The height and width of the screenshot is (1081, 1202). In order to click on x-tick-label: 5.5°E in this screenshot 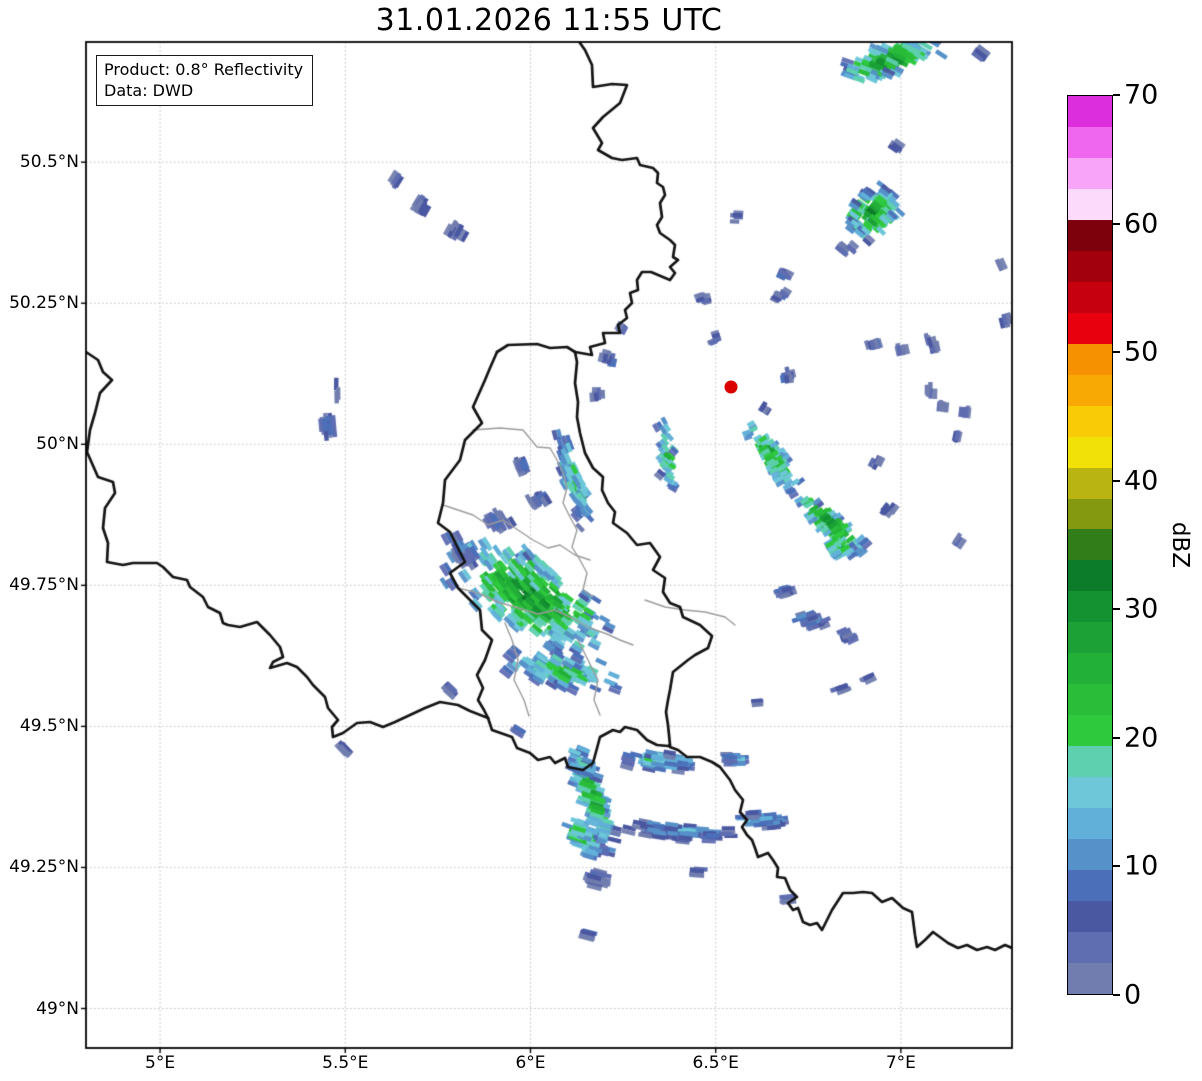, I will do `click(345, 1063)`.